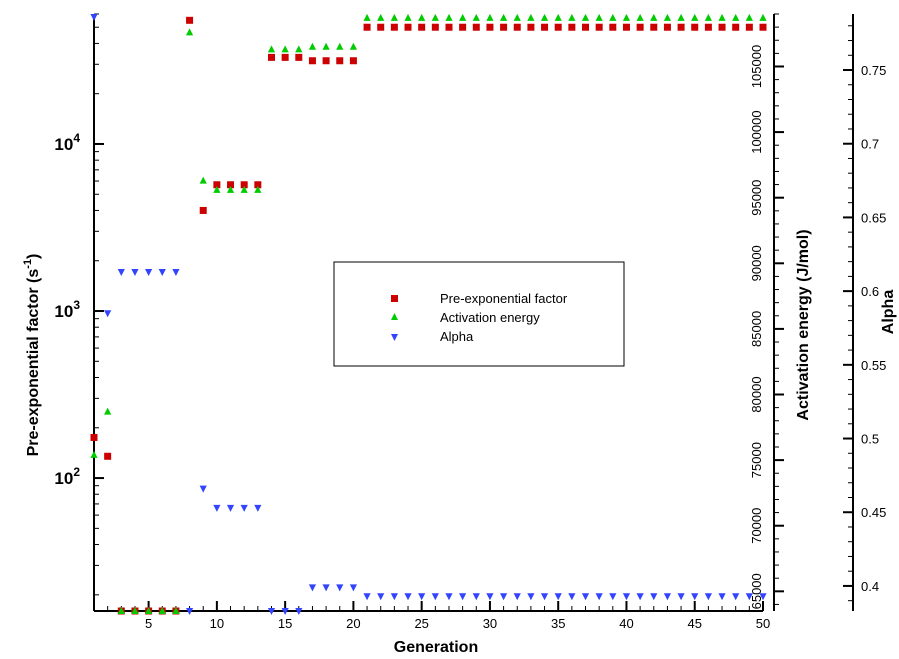 The height and width of the screenshot is (659, 899). I want to click on y-mid-tick-label: 95000, so click(756, 198).